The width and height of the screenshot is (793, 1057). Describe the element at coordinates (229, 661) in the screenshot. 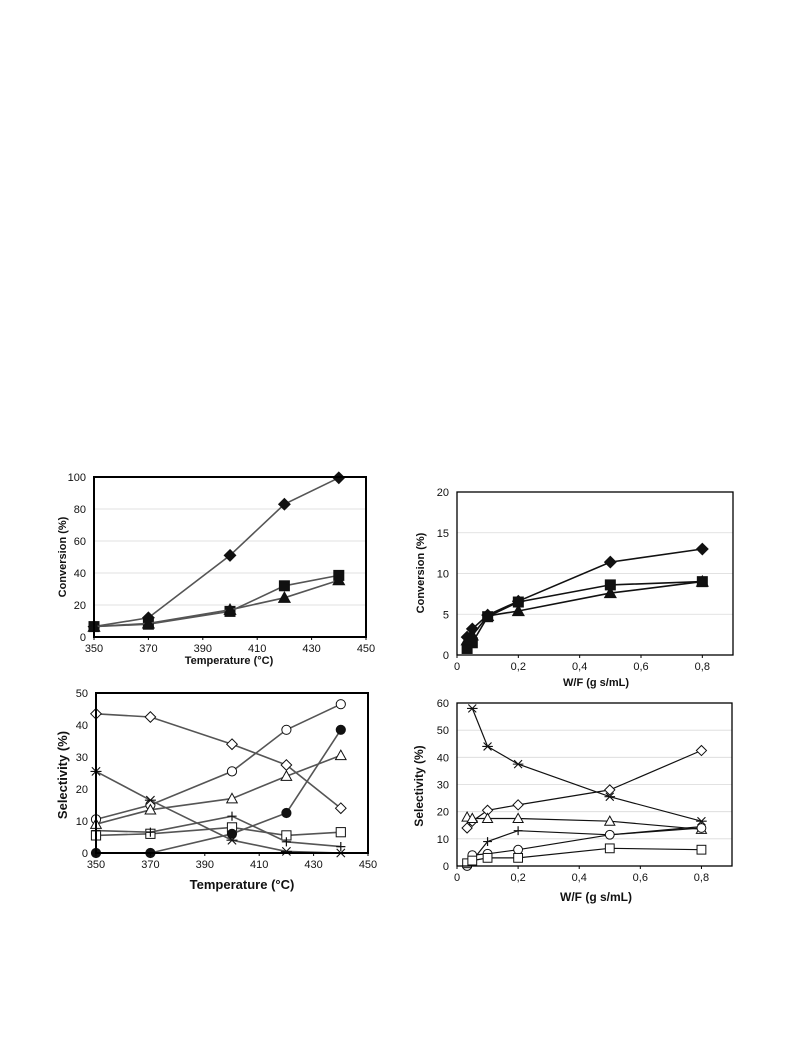

I see `x-axis-title: Temperature (°C)` at that location.